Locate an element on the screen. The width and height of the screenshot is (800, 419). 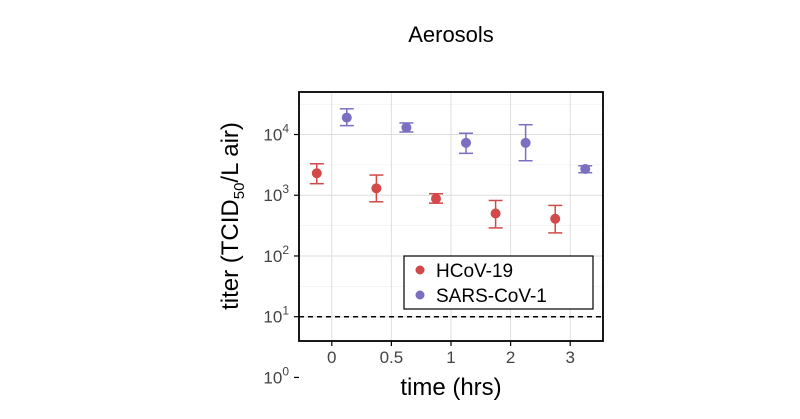
legend-box is located at coordinates (498, 282).